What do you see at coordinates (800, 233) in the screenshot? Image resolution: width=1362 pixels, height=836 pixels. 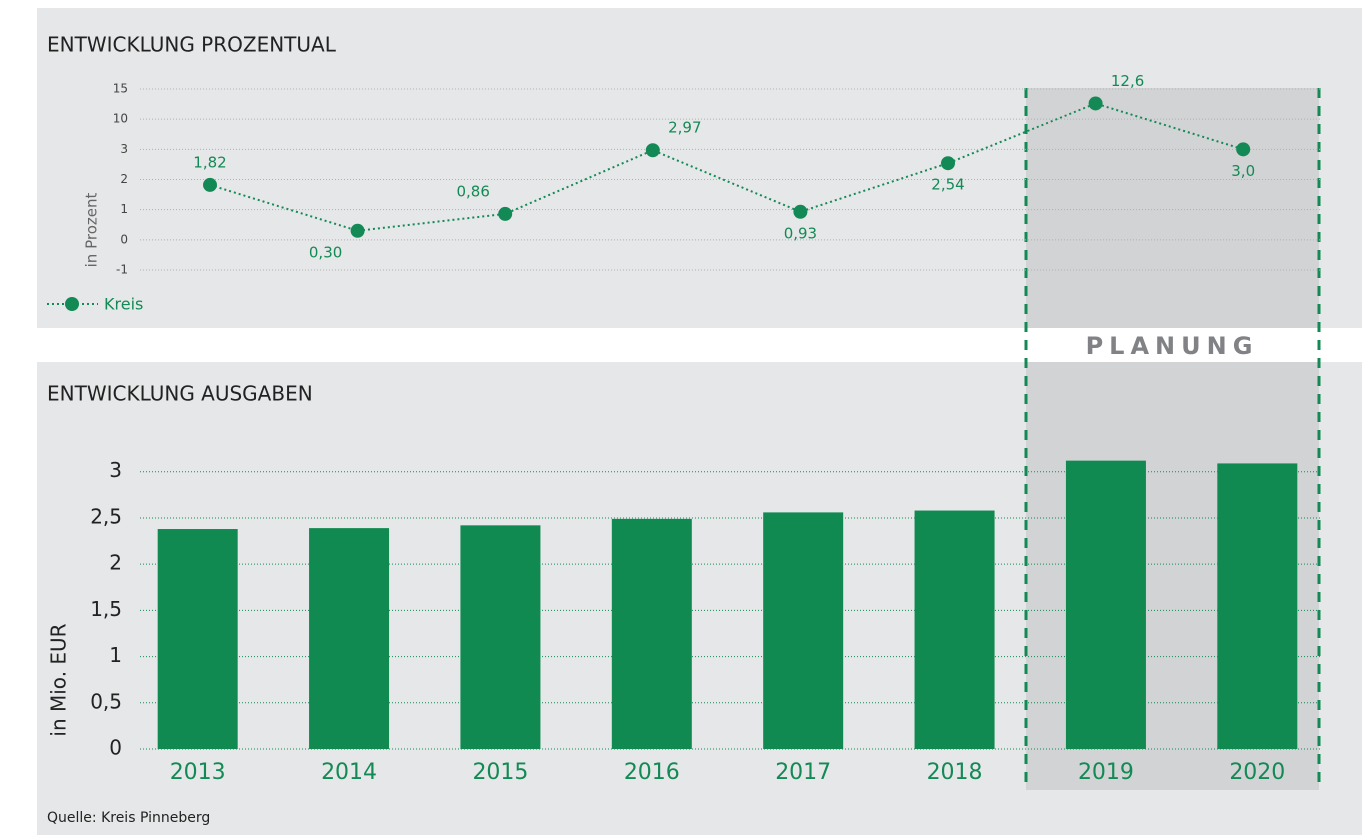 I see `data-label: 0,93` at bounding box center [800, 233].